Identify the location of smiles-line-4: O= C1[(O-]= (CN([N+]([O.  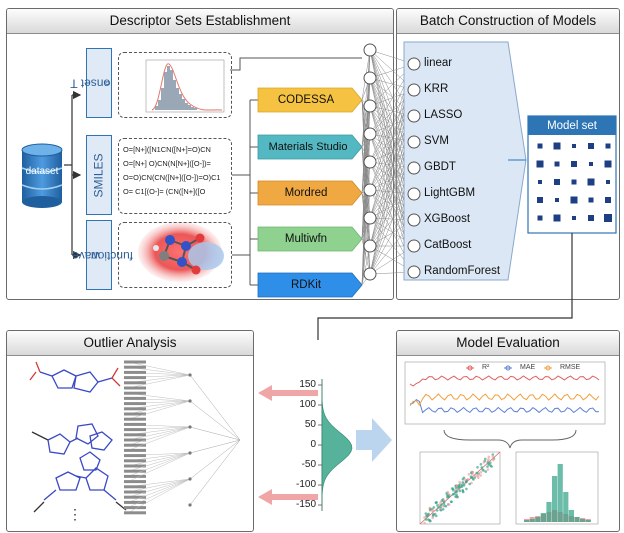
(164, 191).